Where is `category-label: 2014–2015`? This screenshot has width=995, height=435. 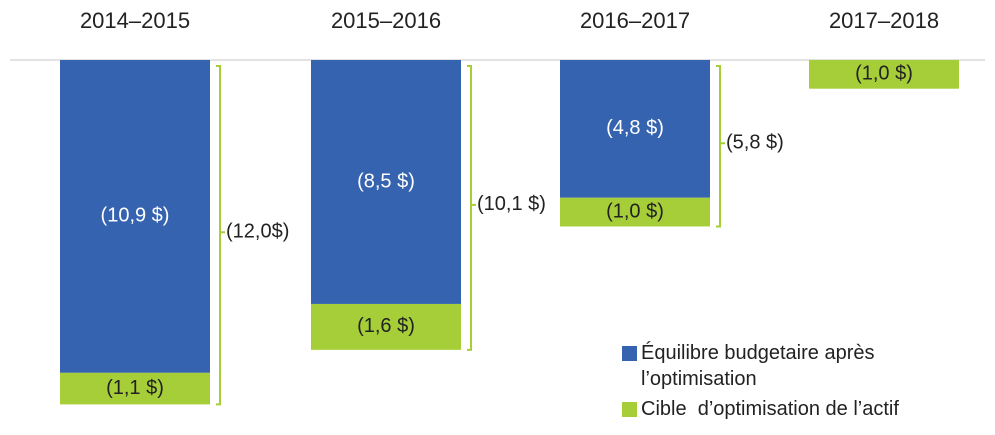 category-label: 2014–2015 is located at coordinates (135, 20).